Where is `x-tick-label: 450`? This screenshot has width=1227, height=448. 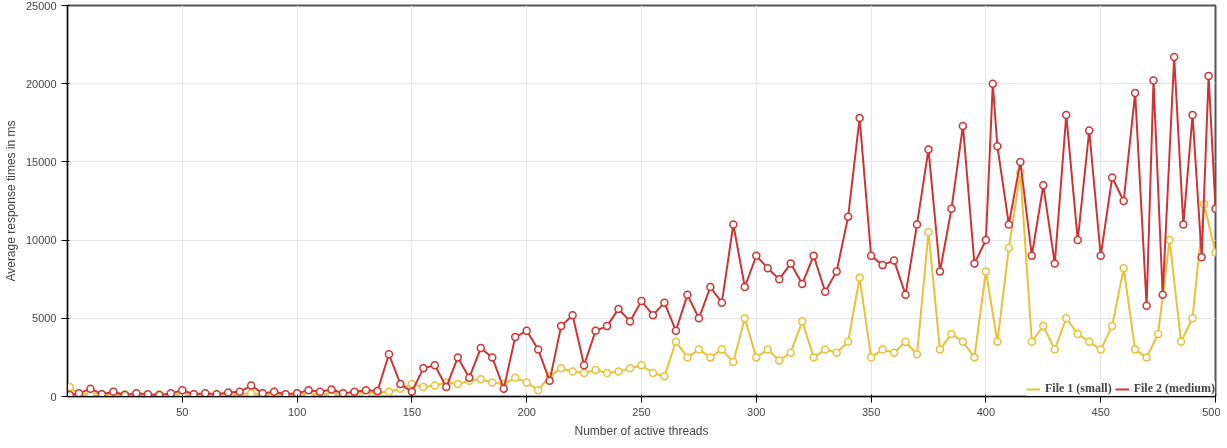 x-tick-label: 450 is located at coordinates (1100, 411).